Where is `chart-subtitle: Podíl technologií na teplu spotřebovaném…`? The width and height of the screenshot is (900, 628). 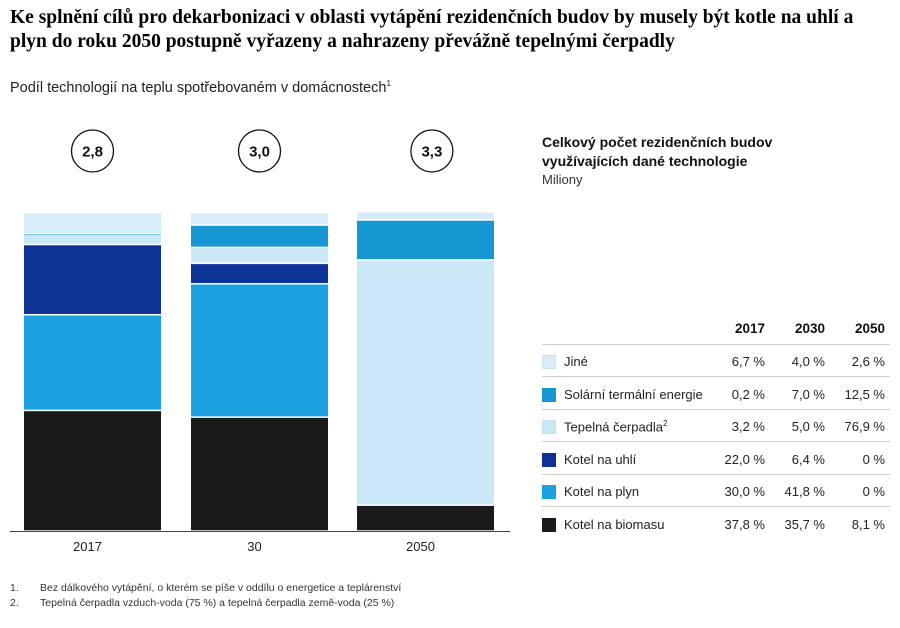 chart-subtitle: Podíl technologií na teplu spotřebovaném… is located at coordinates (200, 87).